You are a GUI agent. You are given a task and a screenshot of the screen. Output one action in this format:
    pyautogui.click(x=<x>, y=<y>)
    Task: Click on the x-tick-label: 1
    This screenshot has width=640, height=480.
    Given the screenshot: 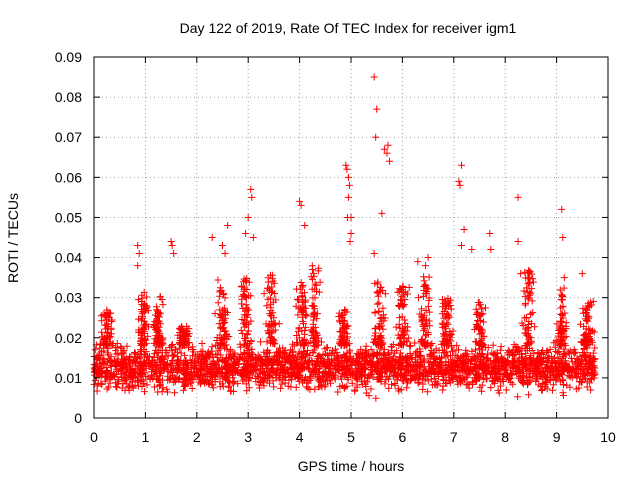 What is the action you would take?
    pyautogui.click(x=146, y=437)
    